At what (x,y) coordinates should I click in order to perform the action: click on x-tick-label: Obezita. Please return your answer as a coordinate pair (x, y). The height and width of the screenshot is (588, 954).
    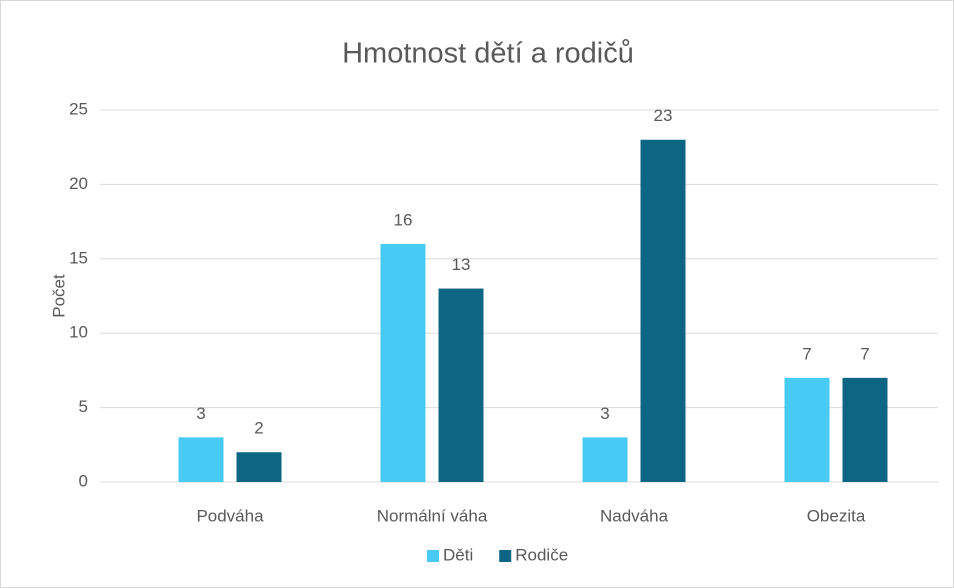
    Looking at the image, I should click on (836, 515).